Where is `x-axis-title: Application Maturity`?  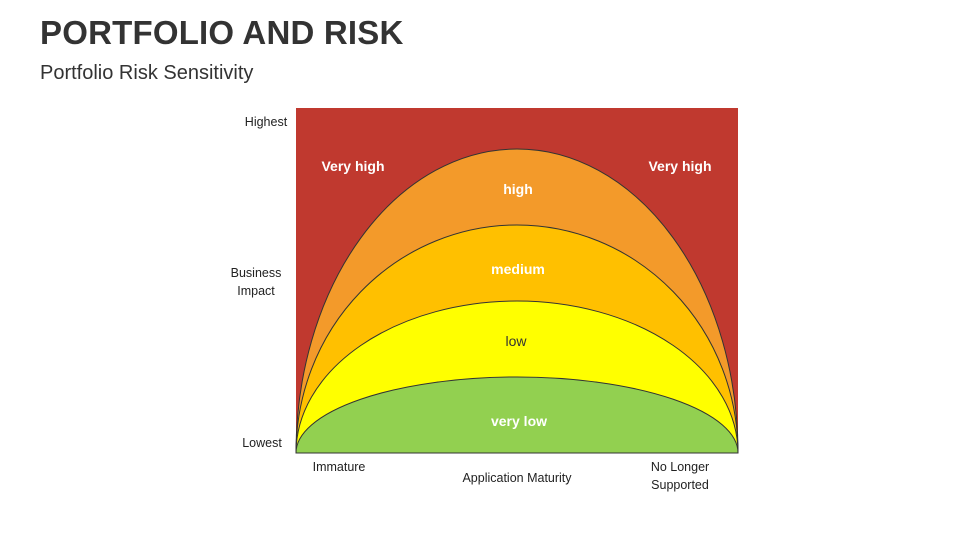
x-axis-title: Application Maturity is located at coordinates (517, 478).